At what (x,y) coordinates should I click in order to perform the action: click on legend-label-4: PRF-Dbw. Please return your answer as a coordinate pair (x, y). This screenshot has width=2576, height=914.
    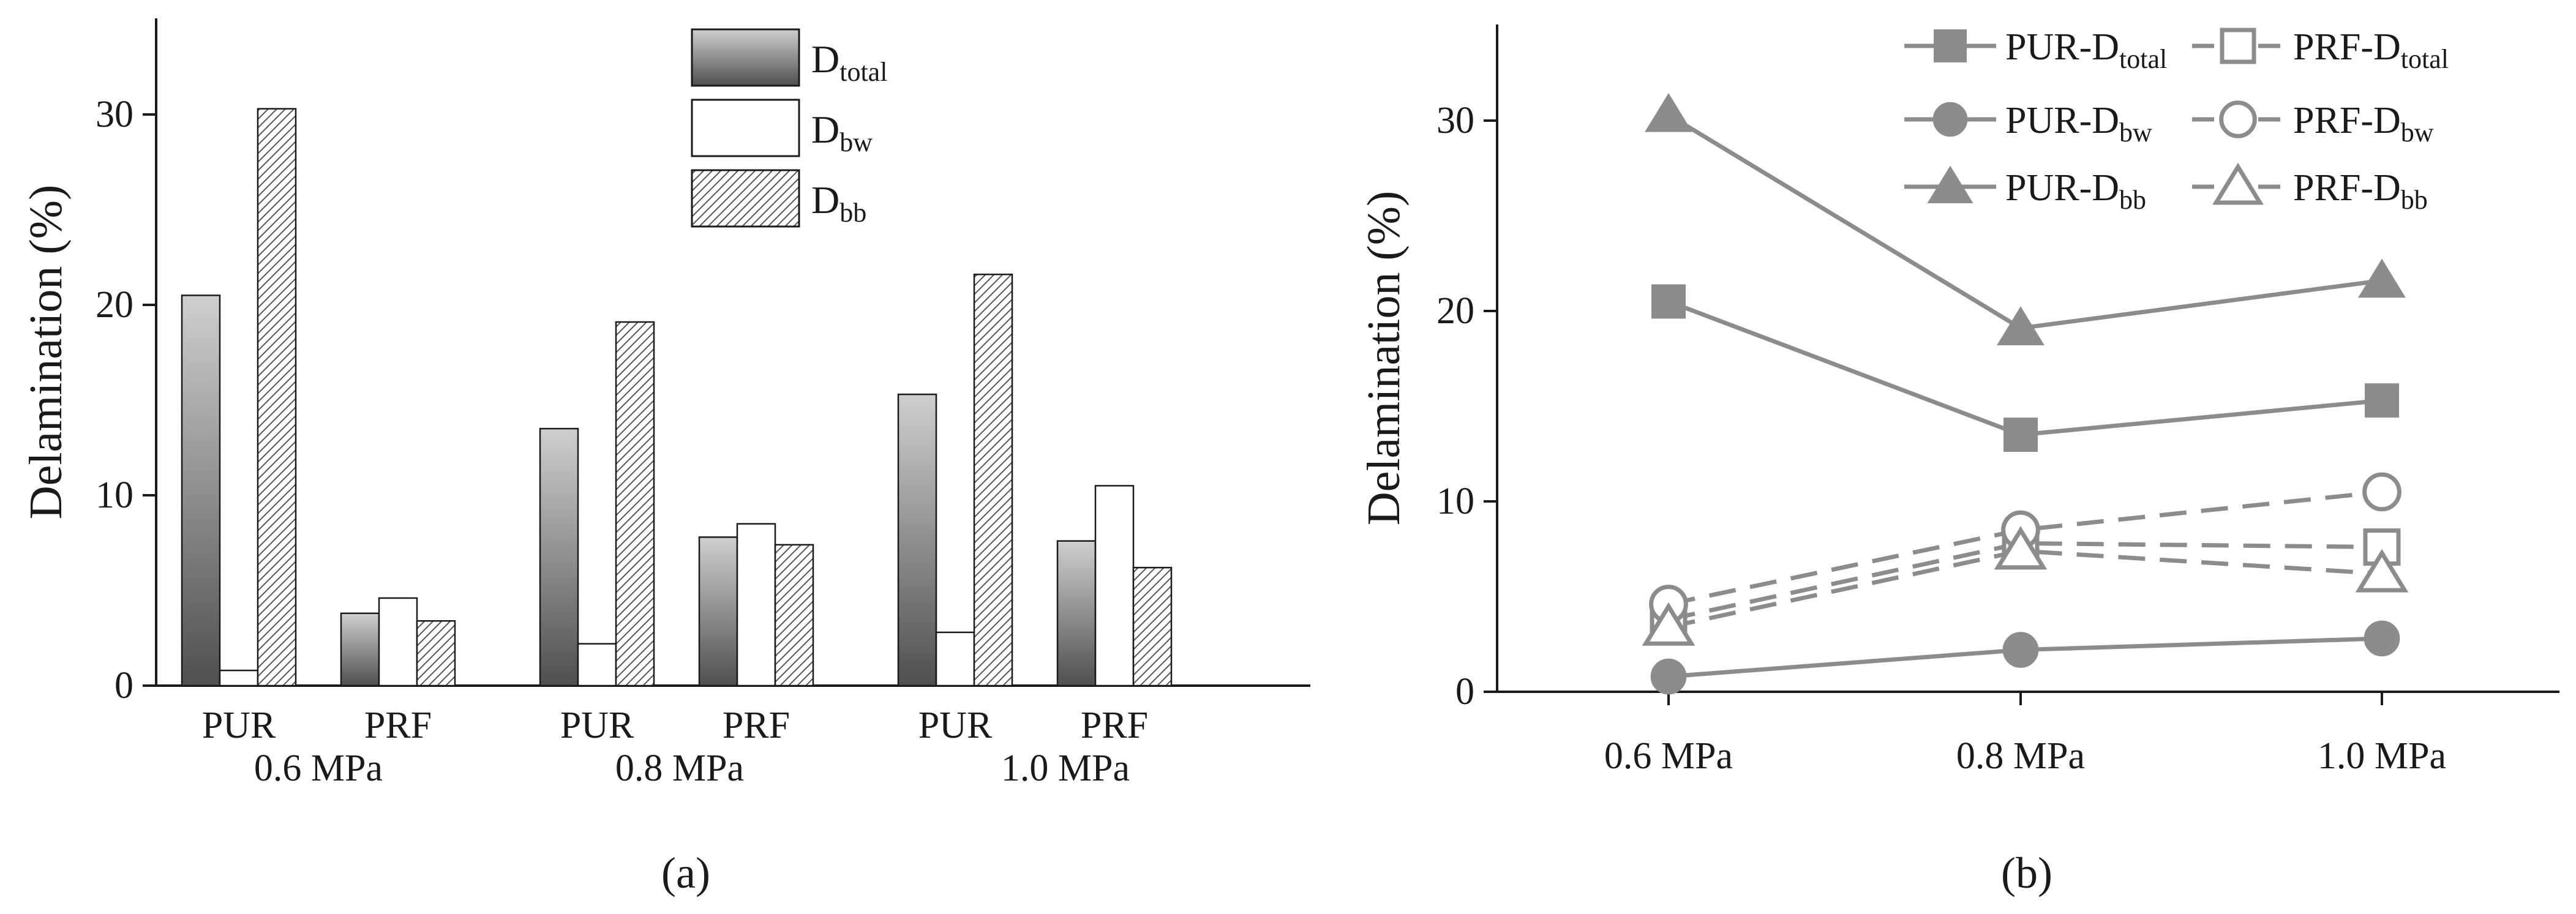
    Looking at the image, I should click on (2363, 124).